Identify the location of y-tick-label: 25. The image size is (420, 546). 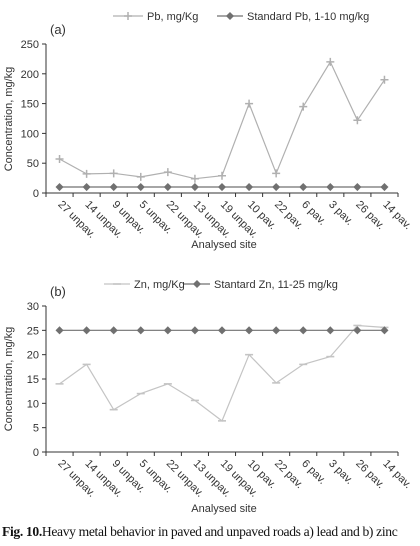
(33, 331).